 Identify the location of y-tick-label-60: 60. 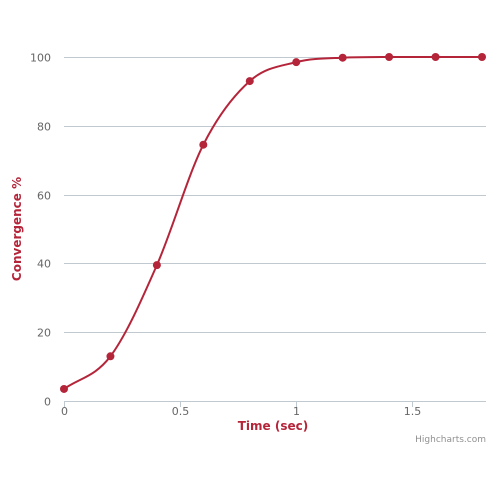
(44, 196).